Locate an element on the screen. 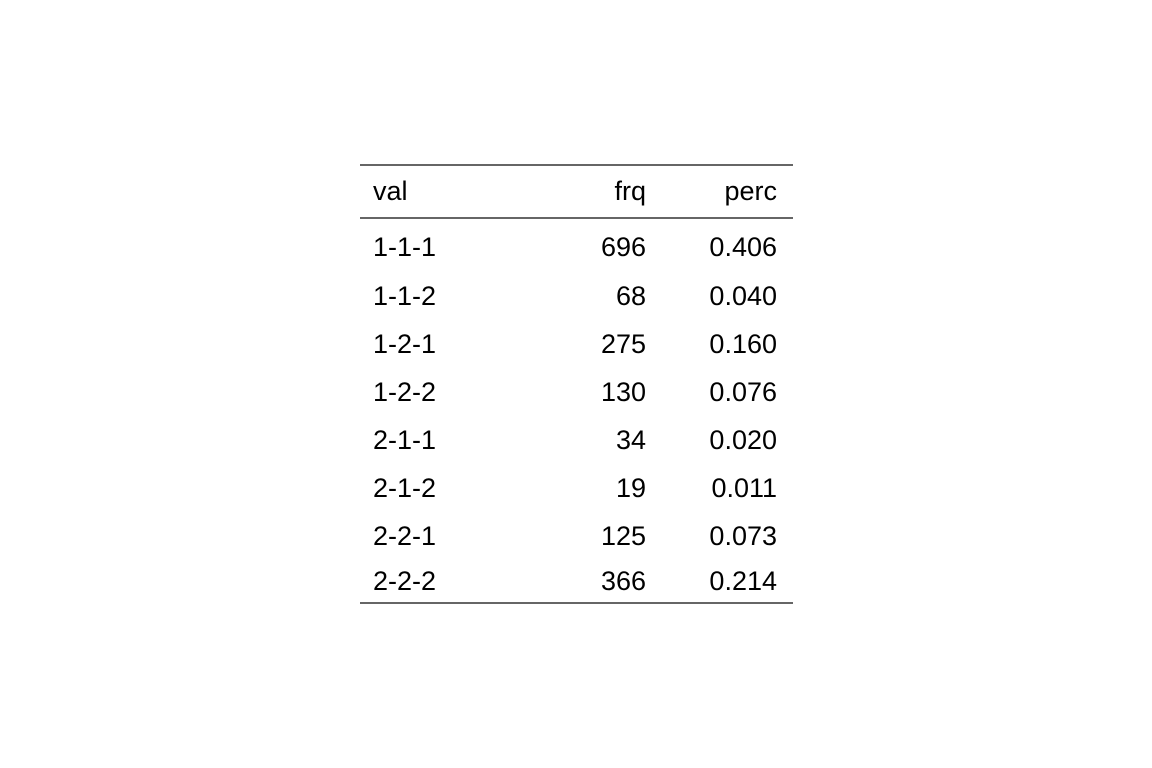  table-row: 2-2-1 125 0.073 is located at coordinates (576, 536).